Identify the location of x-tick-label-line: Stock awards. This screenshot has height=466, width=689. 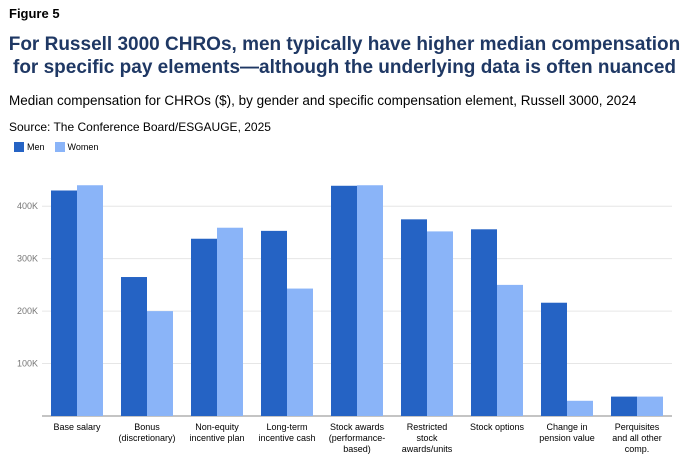
(357, 427).